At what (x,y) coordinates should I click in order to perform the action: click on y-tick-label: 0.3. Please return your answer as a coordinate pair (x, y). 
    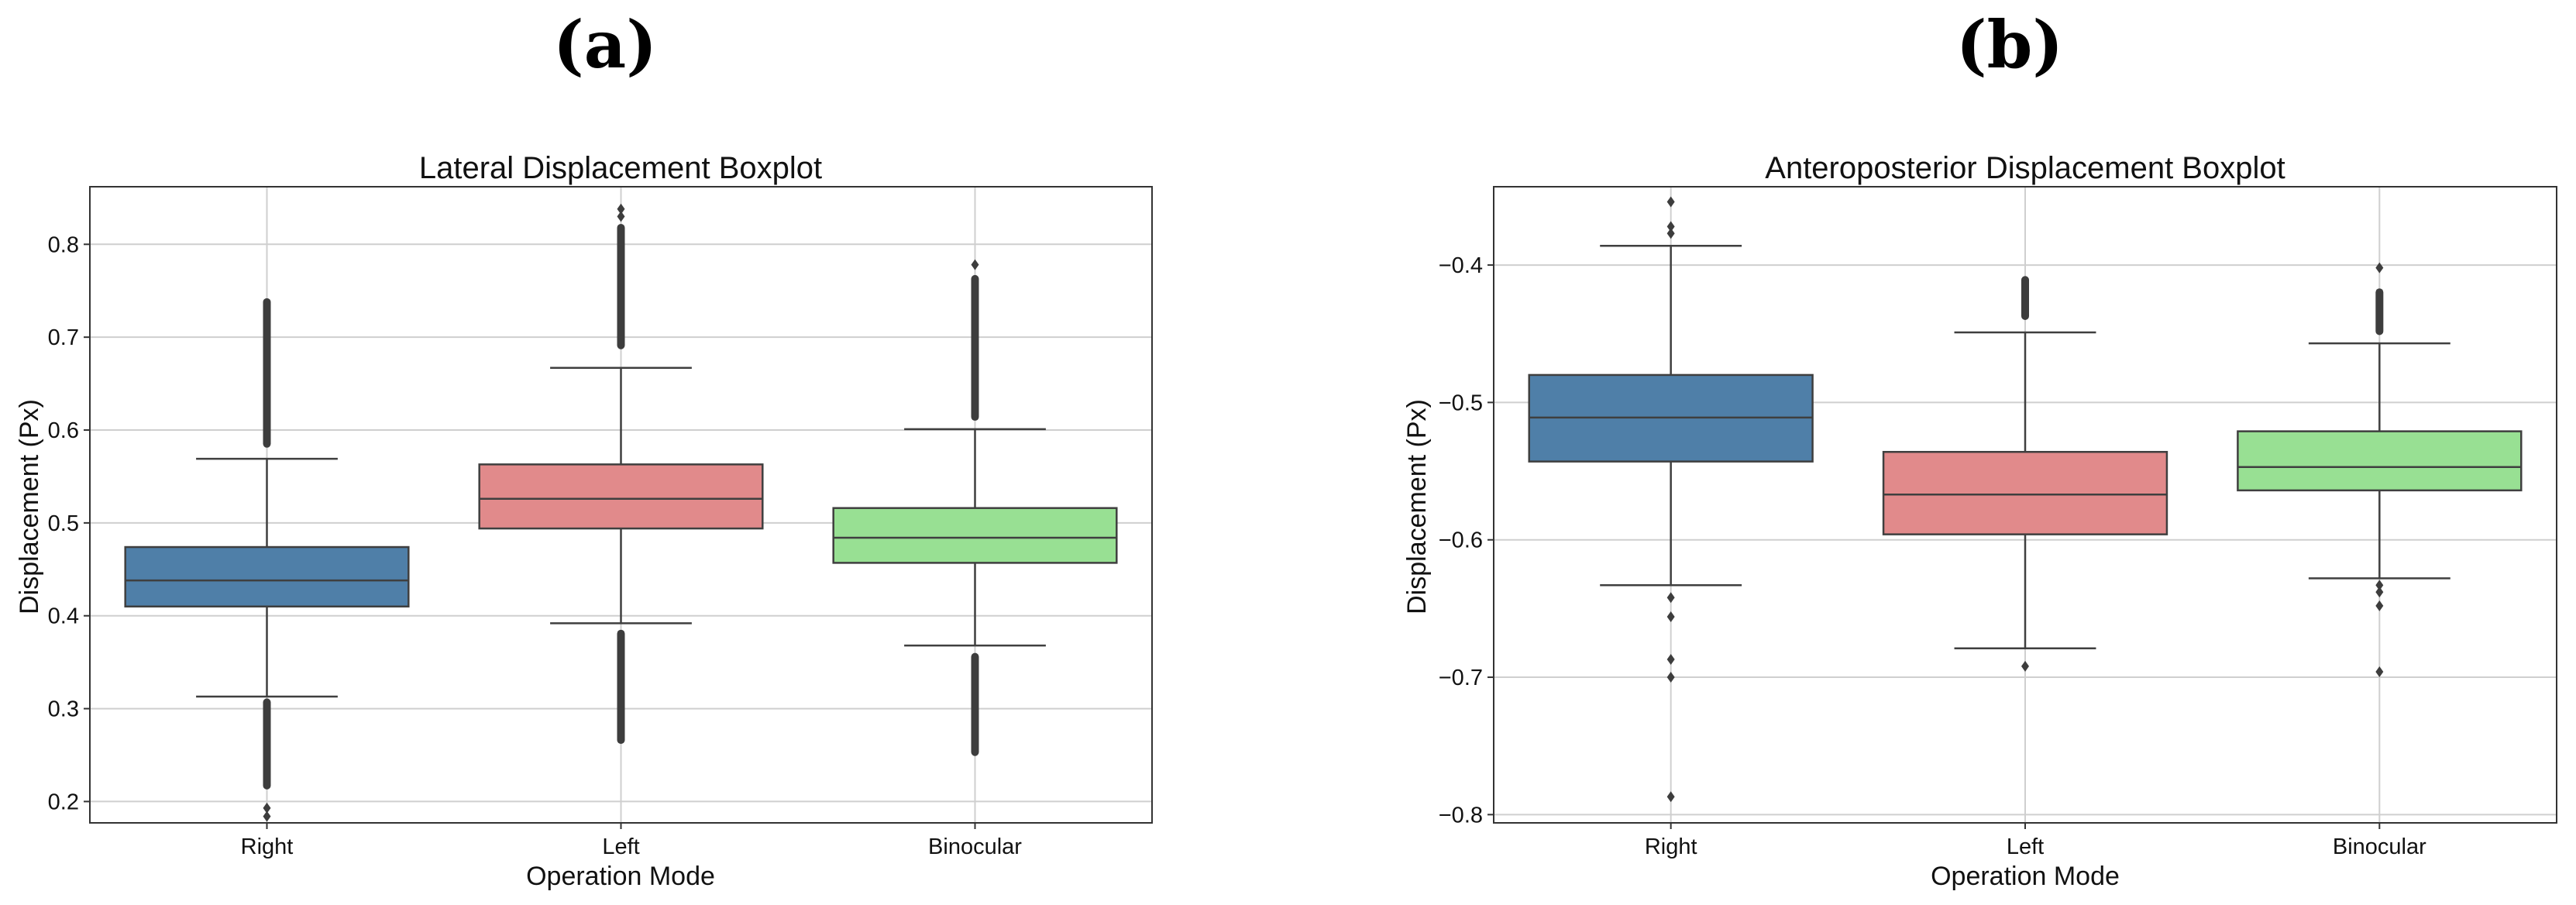
    Looking at the image, I should click on (63, 709).